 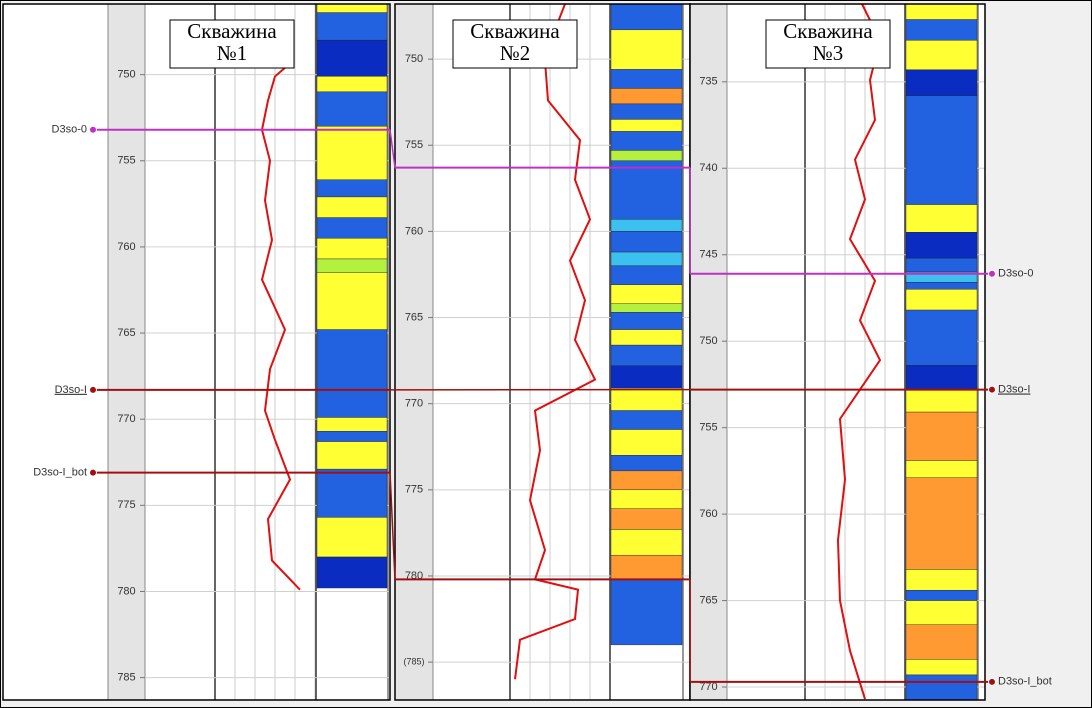 I want to click on y-tick-label: 780, so click(x=126, y=591).